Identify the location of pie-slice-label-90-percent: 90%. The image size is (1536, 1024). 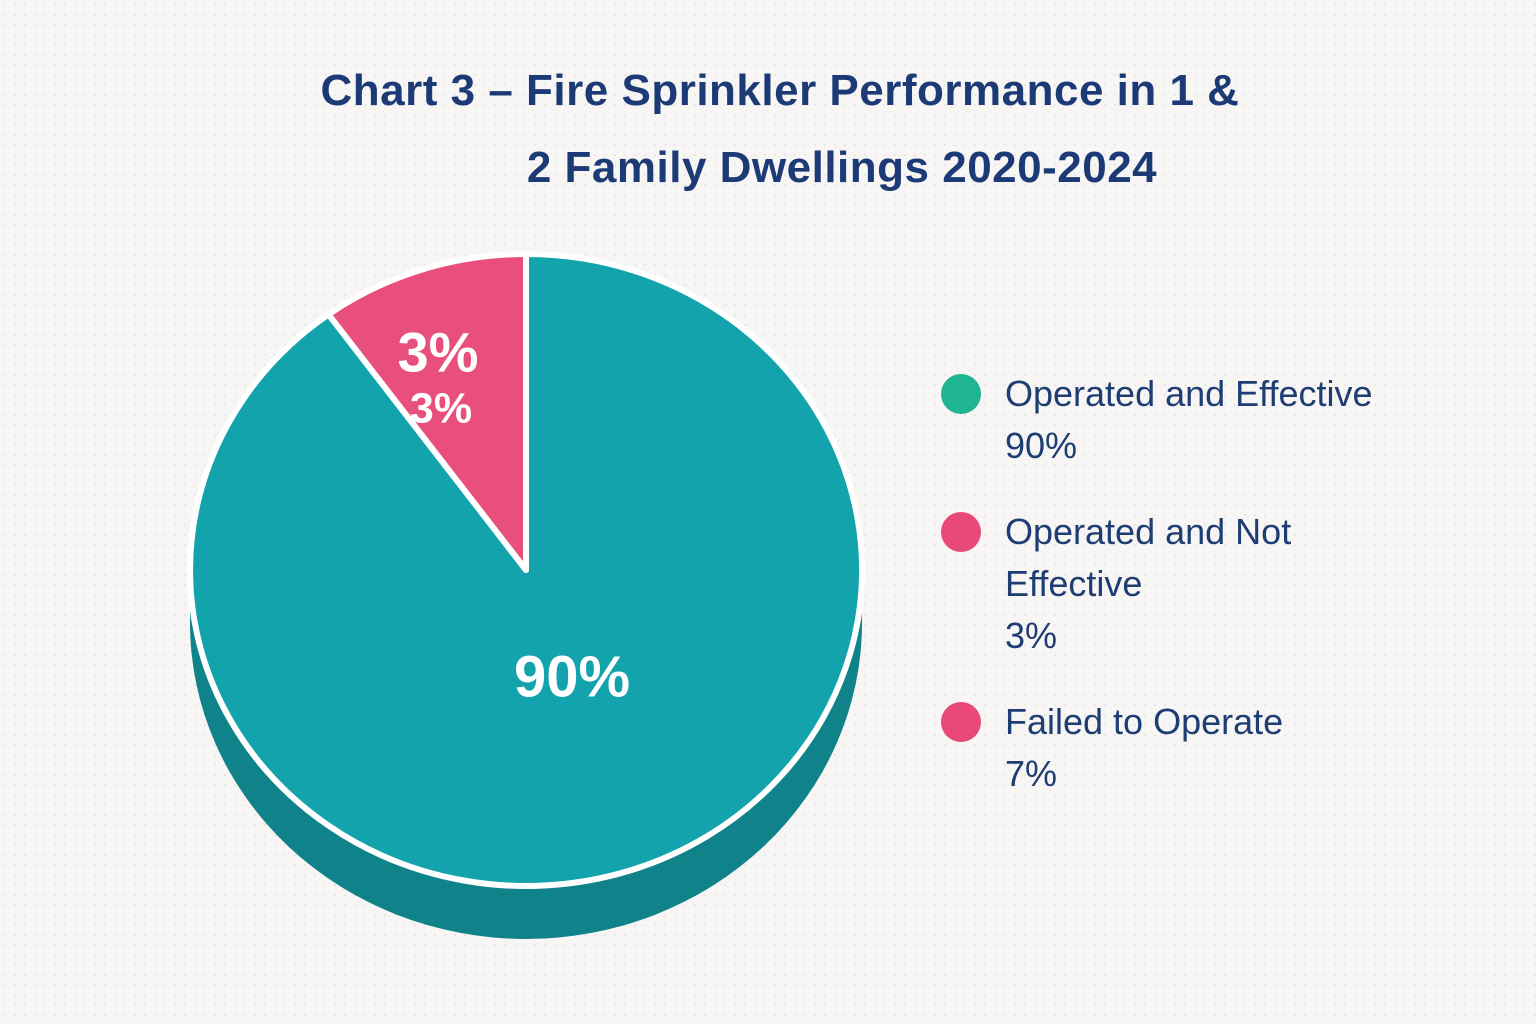
(572, 677).